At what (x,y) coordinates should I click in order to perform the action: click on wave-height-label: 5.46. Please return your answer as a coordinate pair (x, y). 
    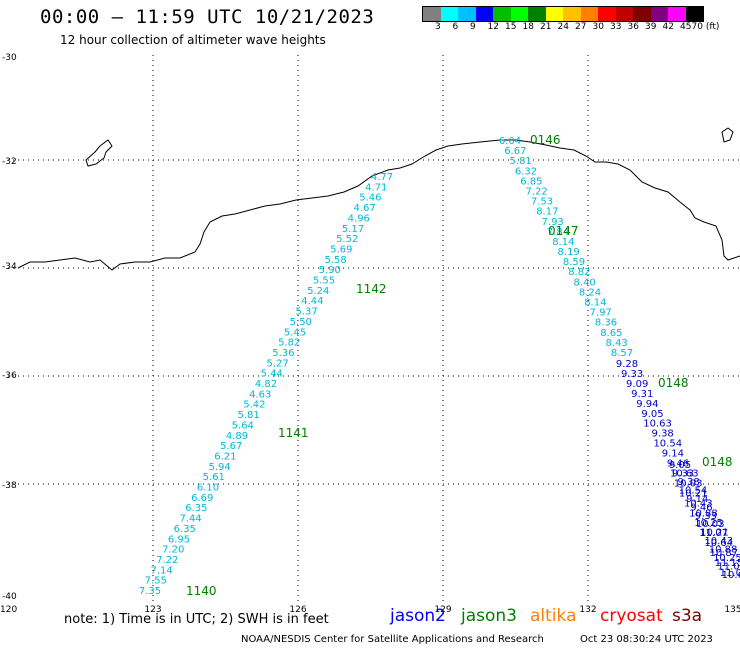
    Looking at the image, I should click on (370, 198).